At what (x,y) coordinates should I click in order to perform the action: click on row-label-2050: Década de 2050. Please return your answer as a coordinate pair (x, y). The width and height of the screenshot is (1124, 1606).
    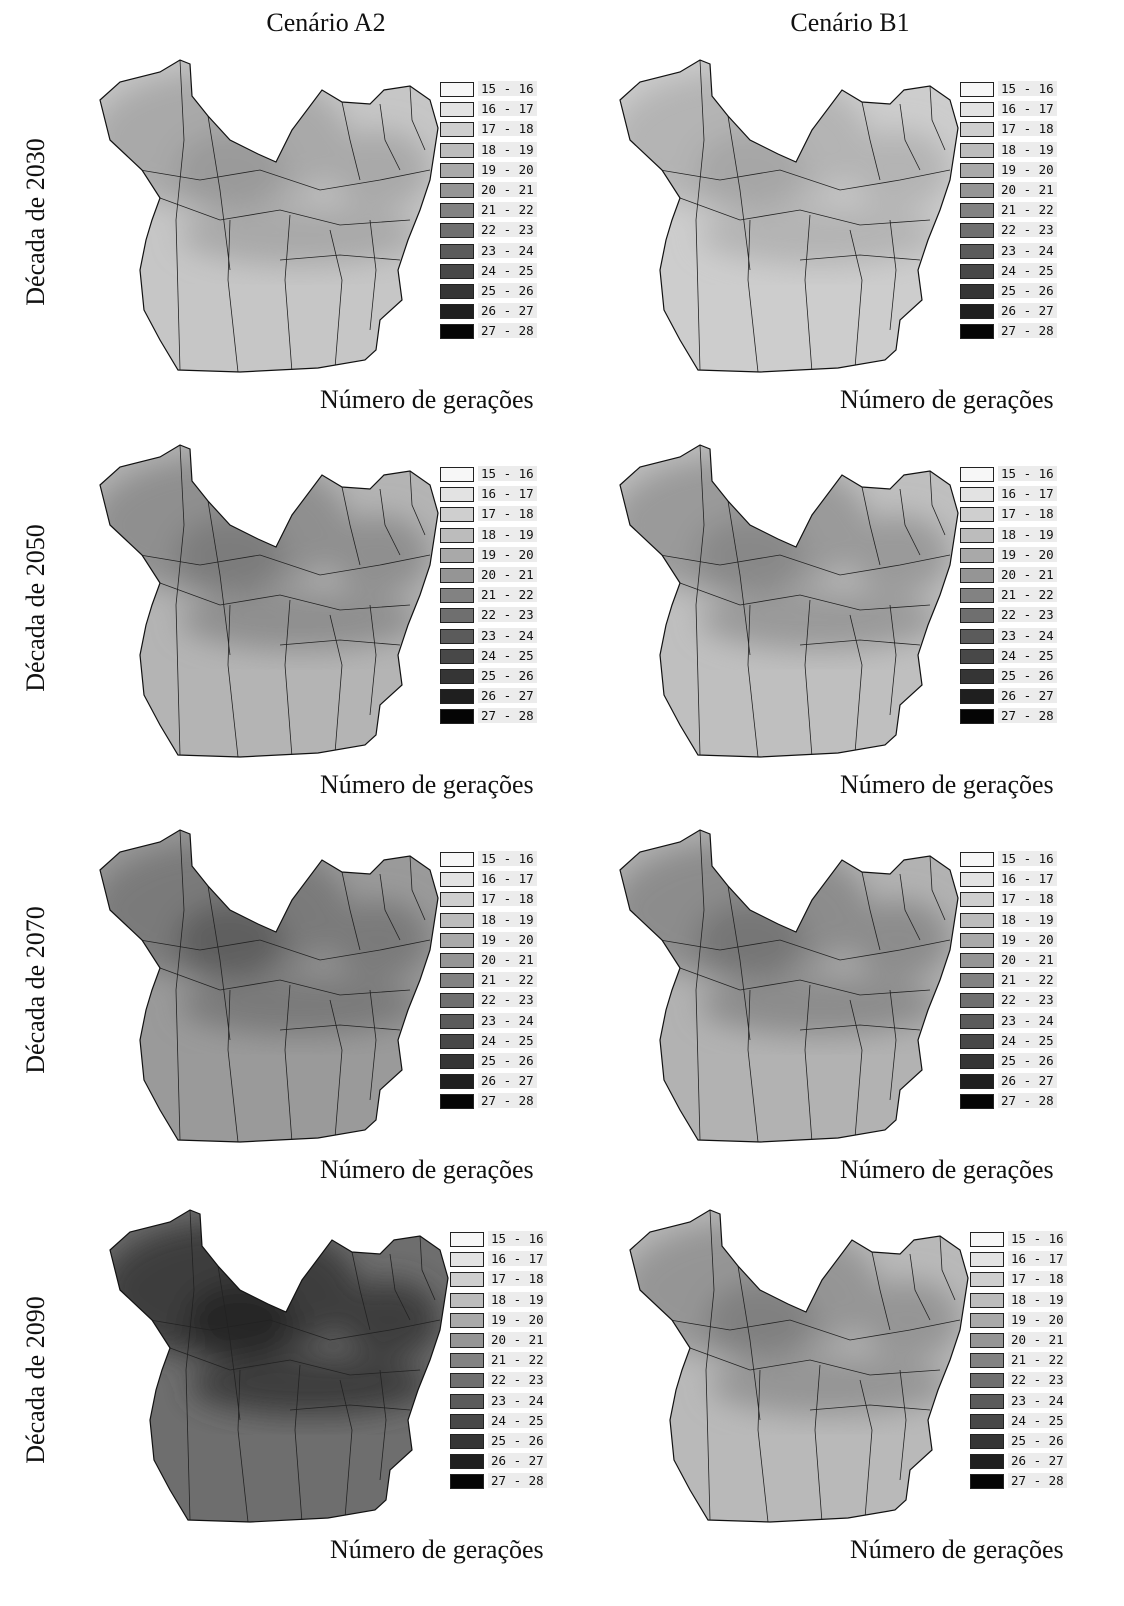
    Looking at the image, I should click on (35, 608).